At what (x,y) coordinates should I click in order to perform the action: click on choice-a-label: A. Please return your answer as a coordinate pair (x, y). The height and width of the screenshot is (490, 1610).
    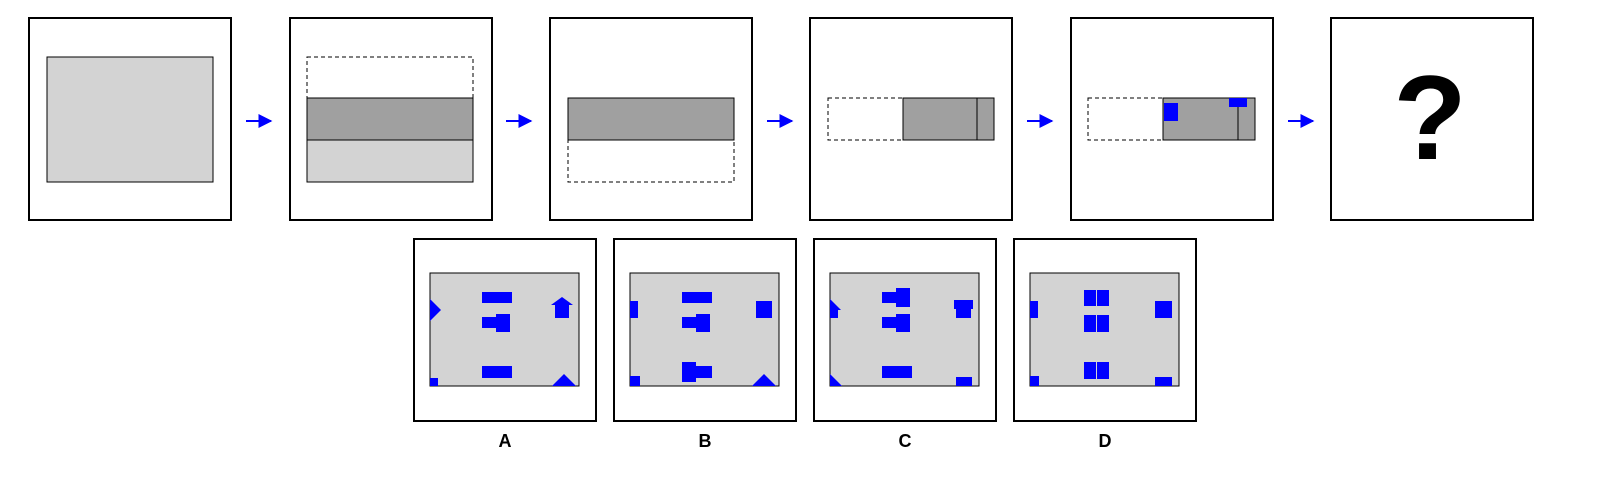
    Looking at the image, I should click on (505, 441).